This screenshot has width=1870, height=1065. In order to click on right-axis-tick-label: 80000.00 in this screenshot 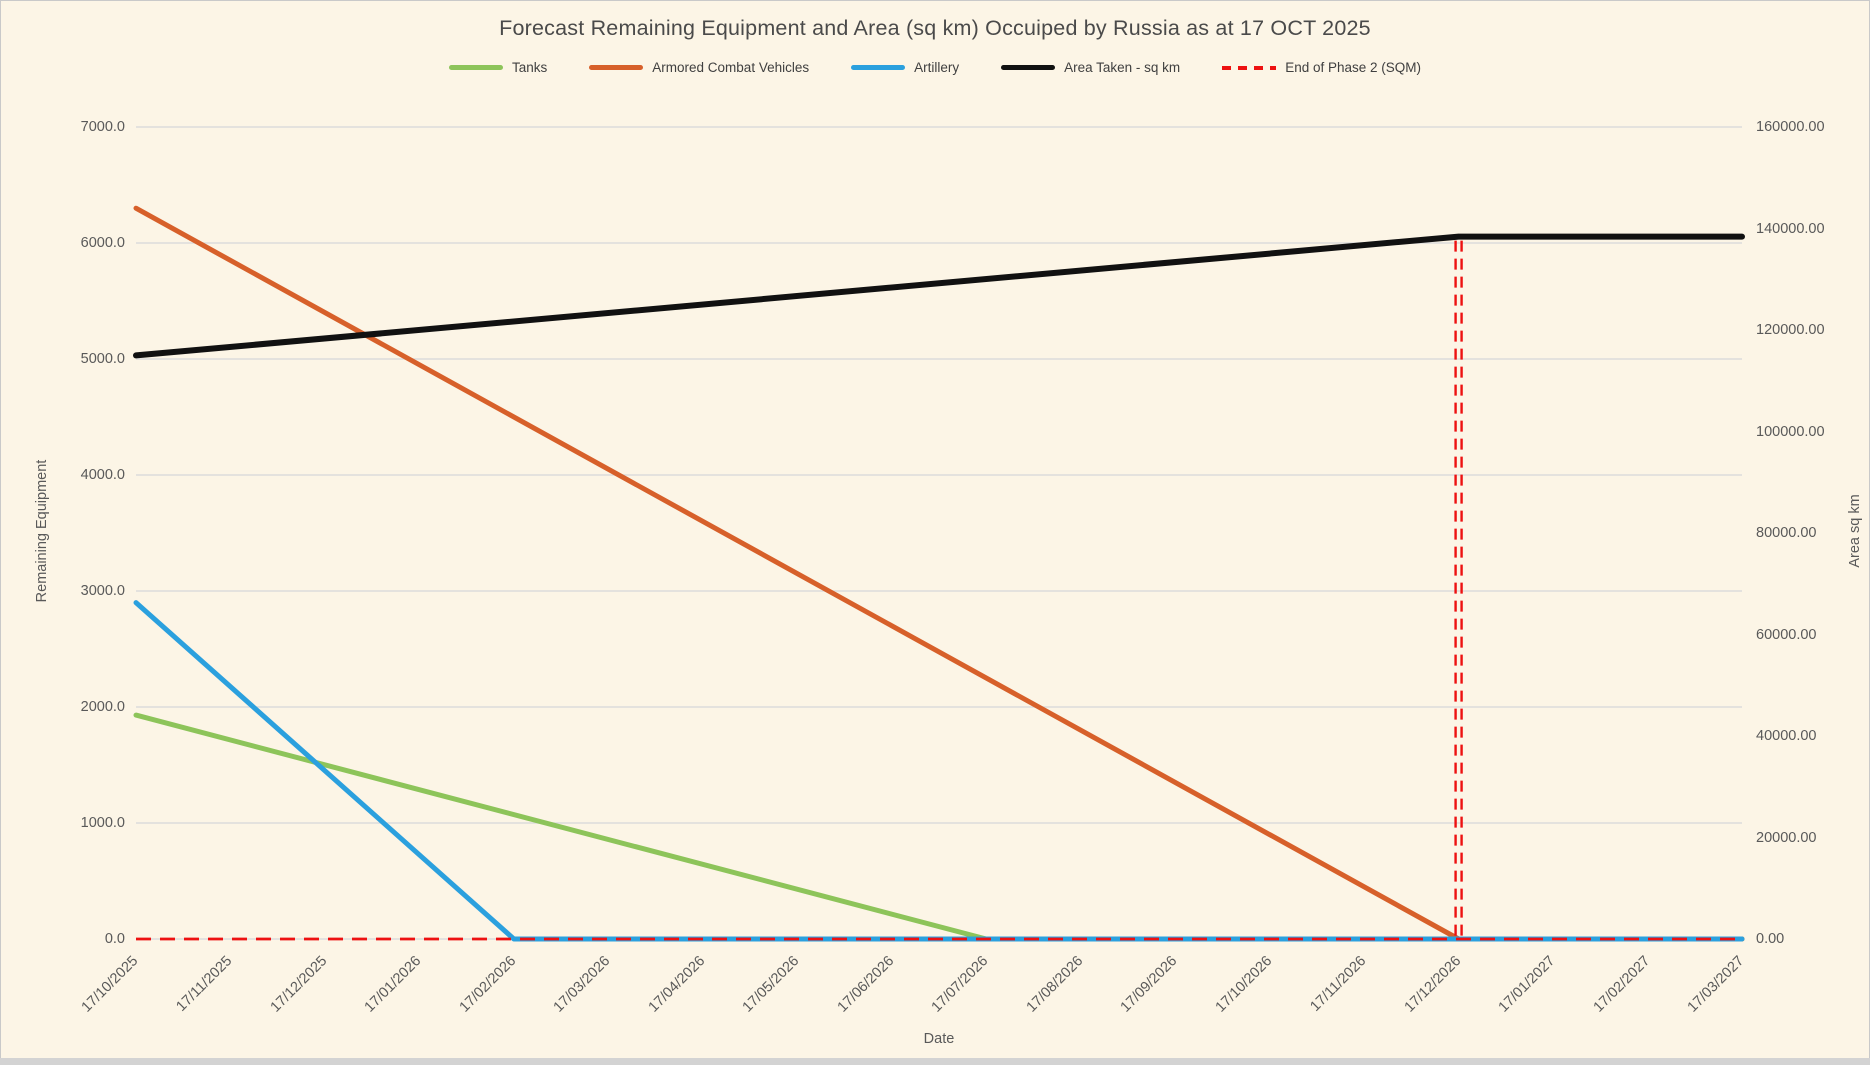, I will do `click(1786, 533)`.